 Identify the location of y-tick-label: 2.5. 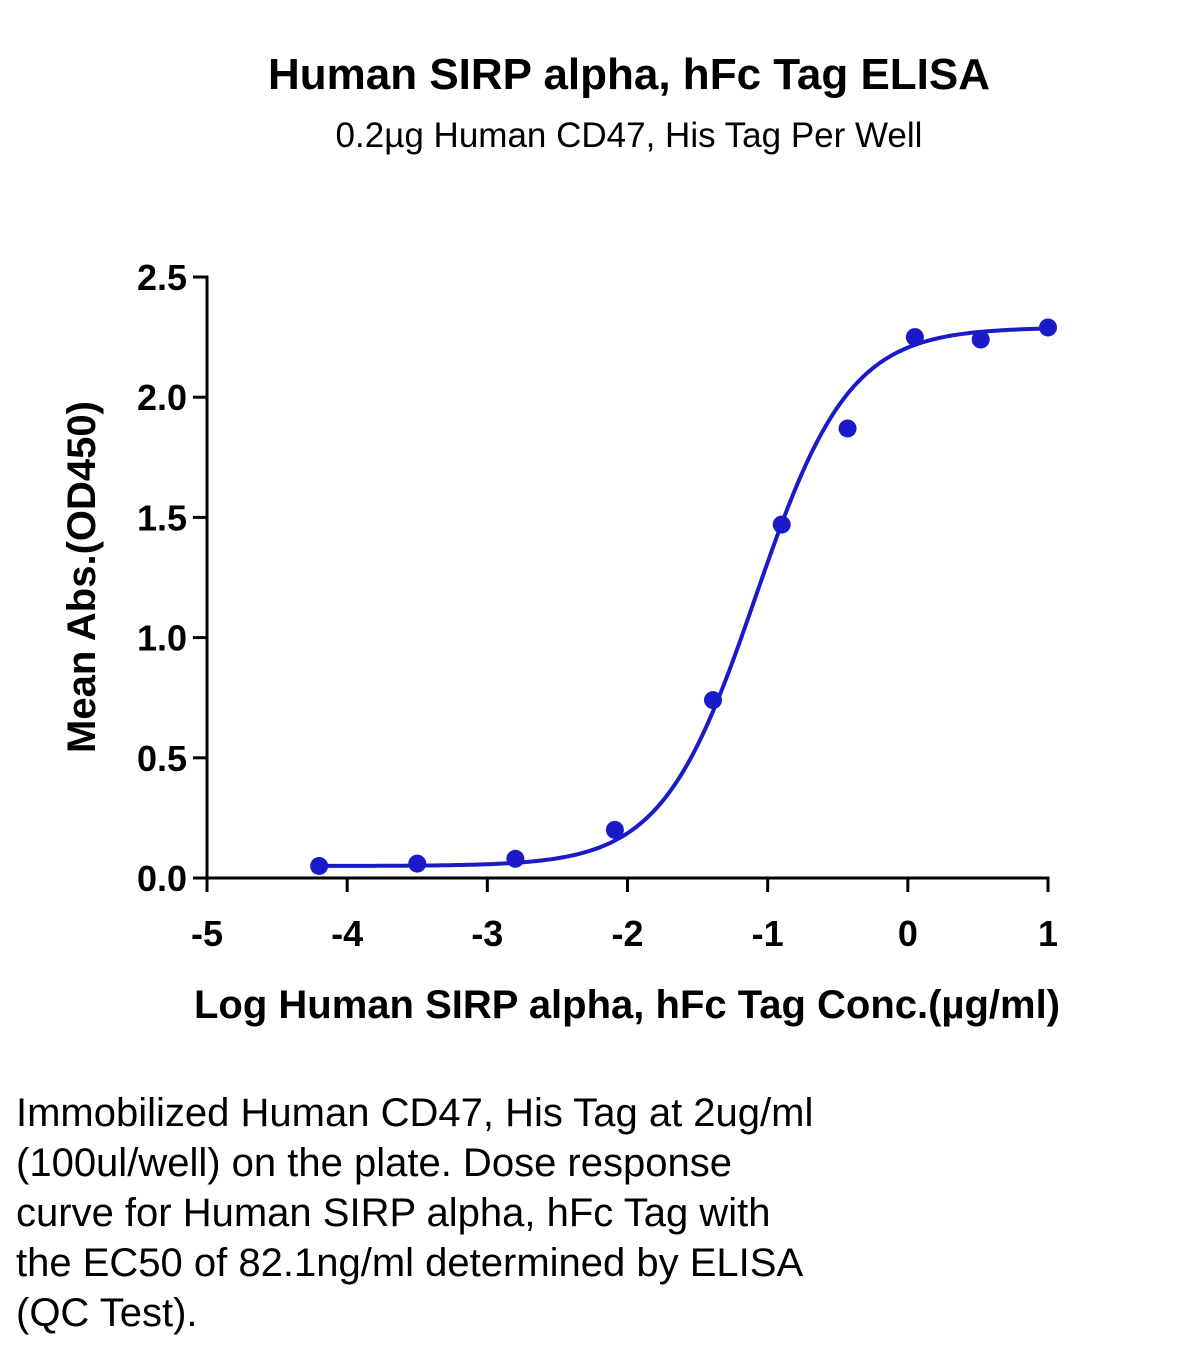
(162, 277).